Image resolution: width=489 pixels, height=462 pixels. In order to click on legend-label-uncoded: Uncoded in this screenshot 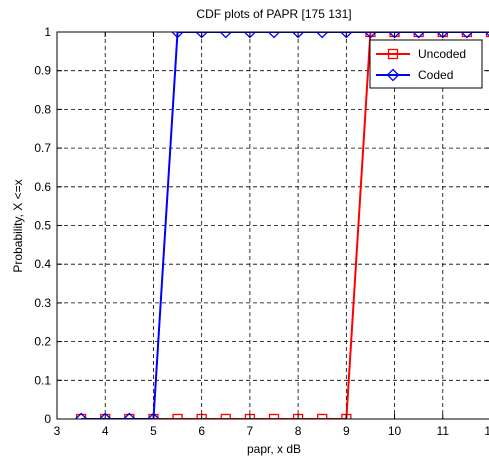, I will do `click(442, 54)`.